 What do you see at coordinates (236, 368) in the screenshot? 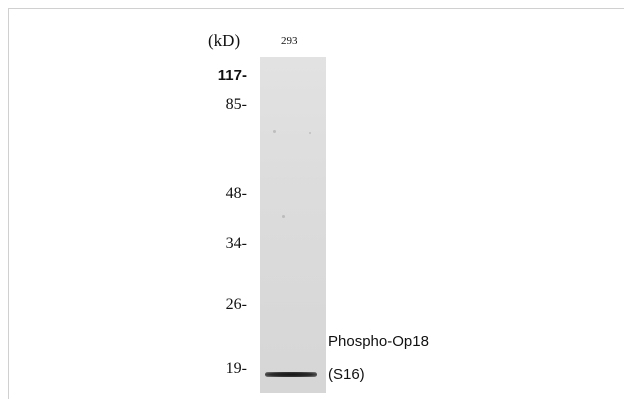
I see `marker-19: 19-` at bounding box center [236, 368].